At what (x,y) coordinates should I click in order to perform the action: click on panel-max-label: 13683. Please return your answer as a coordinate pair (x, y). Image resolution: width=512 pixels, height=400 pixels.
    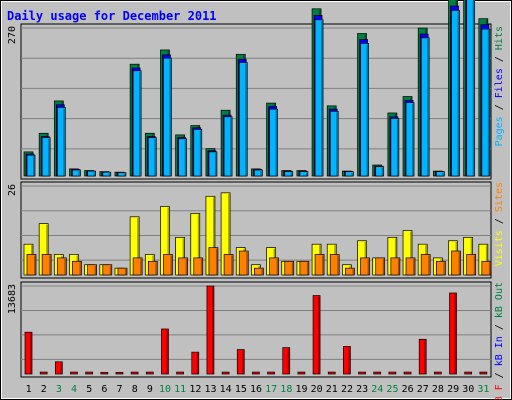
    Looking at the image, I should click on (12, 299).